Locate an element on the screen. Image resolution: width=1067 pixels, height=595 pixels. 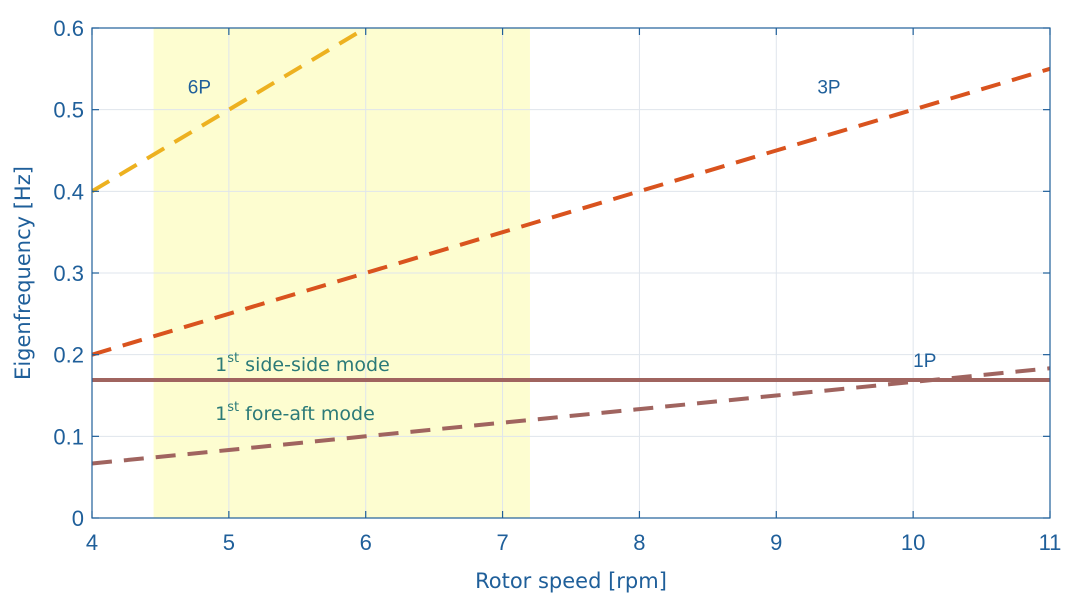
x-tick-label: 4 is located at coordinates (92, 542).